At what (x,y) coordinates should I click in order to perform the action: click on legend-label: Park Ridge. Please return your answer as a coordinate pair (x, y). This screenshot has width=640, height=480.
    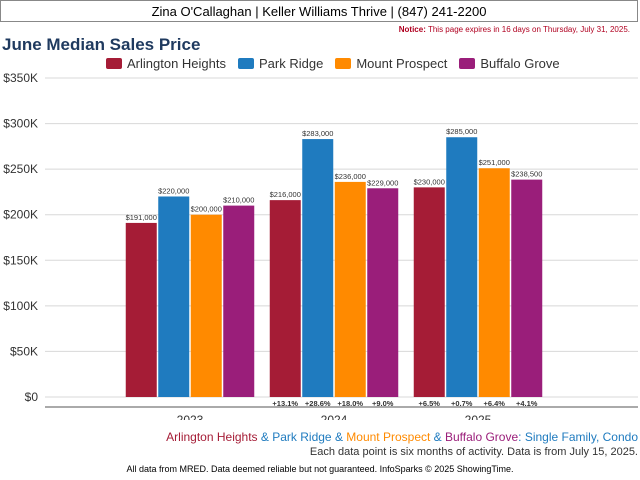
    Looking at the image, I should click on (291, 63).